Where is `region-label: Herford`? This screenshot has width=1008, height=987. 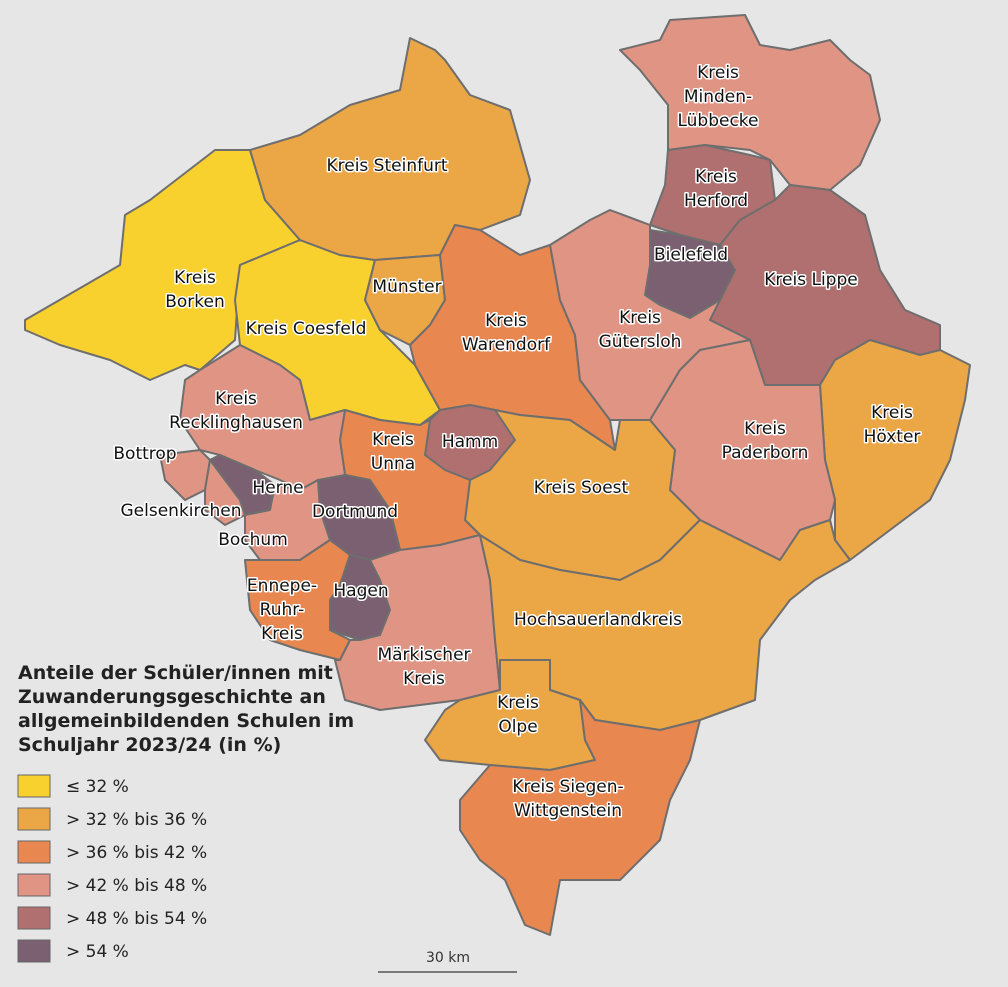
region-label: Herford is located at coordinates (716, 201).